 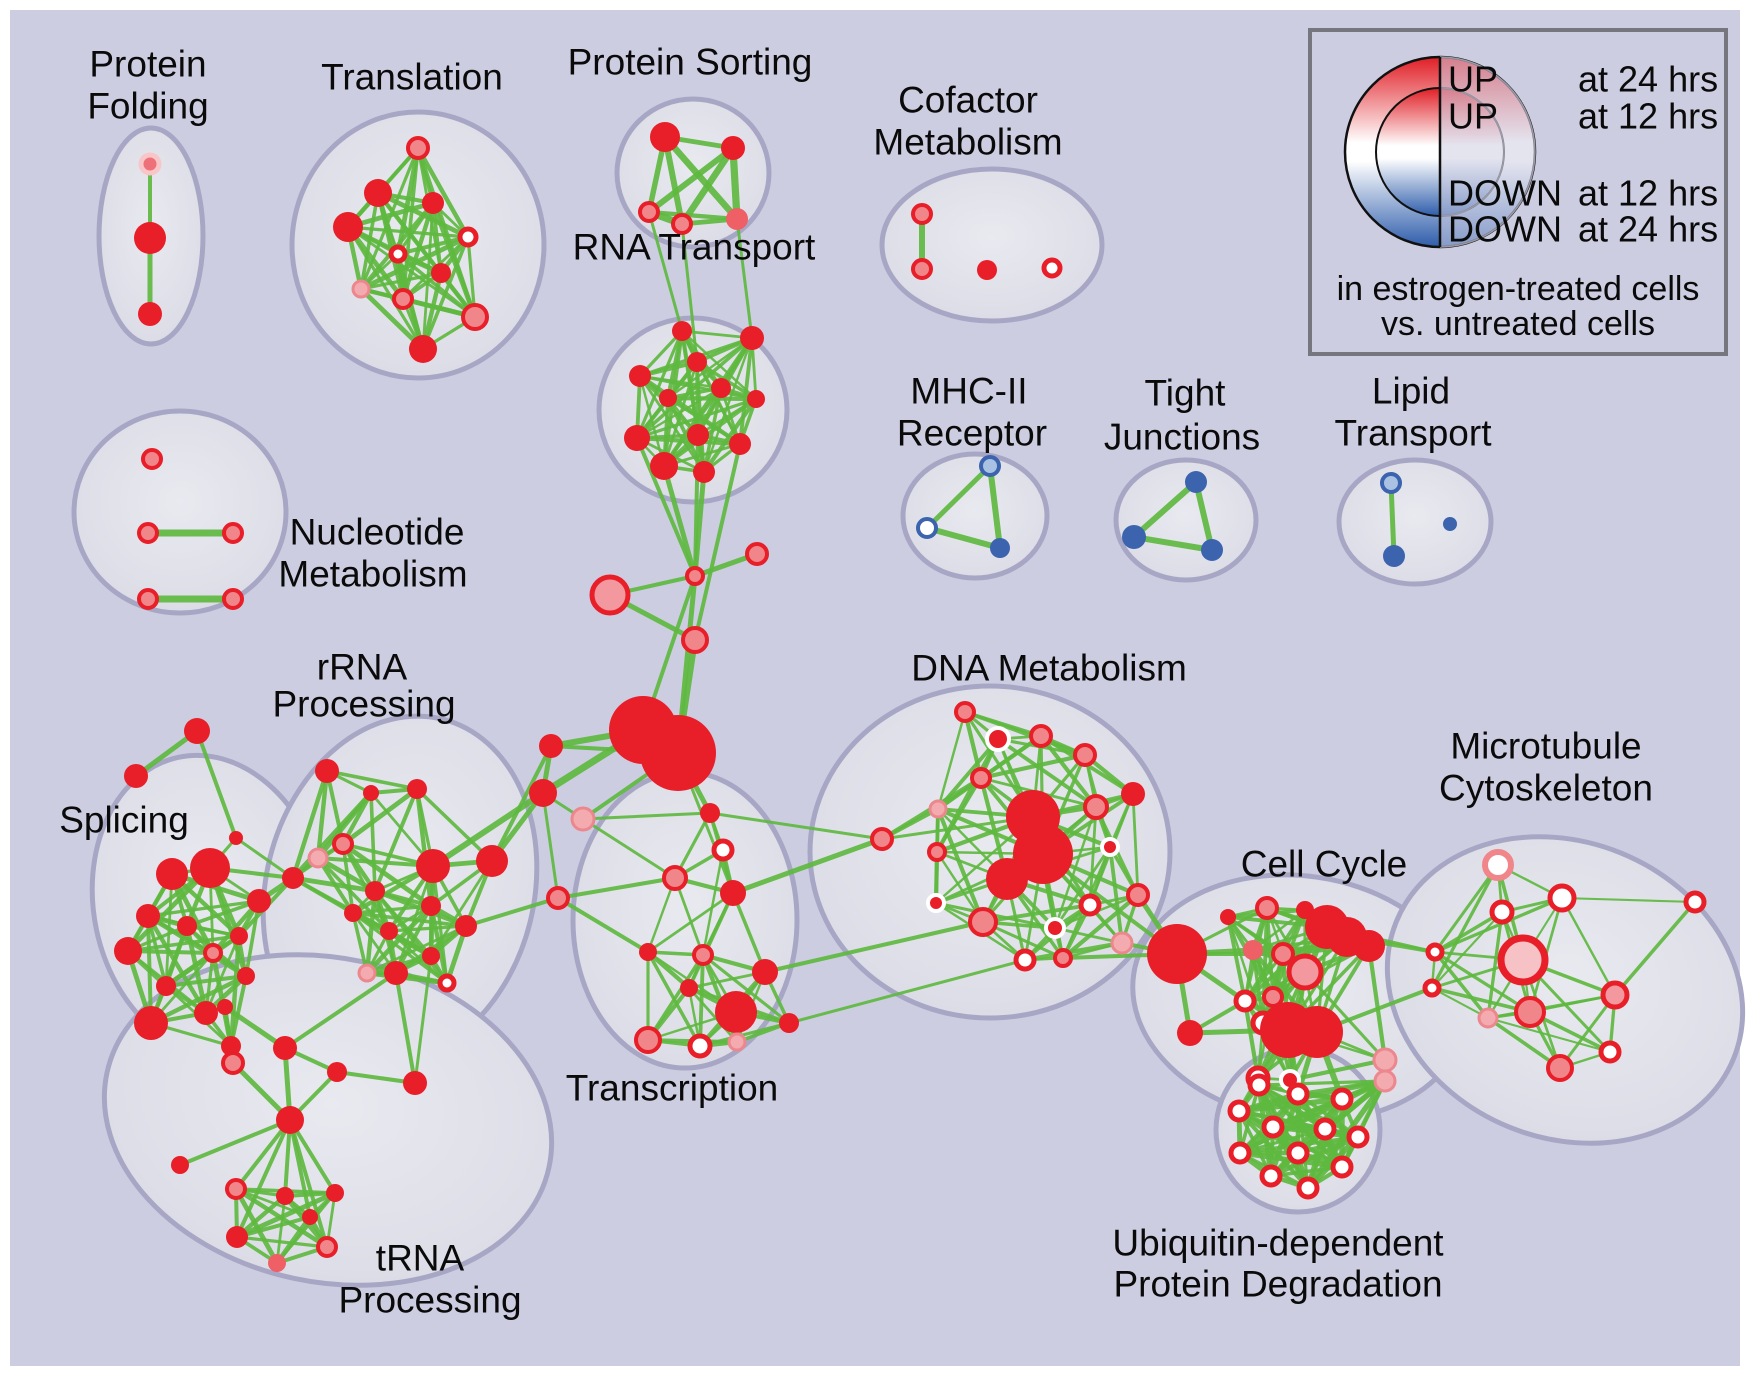 What do you see at coordinates (744, 278) in the screenshot?
I see `edge-protein-sorting--rna-transport` at bounding box center [744, 278].